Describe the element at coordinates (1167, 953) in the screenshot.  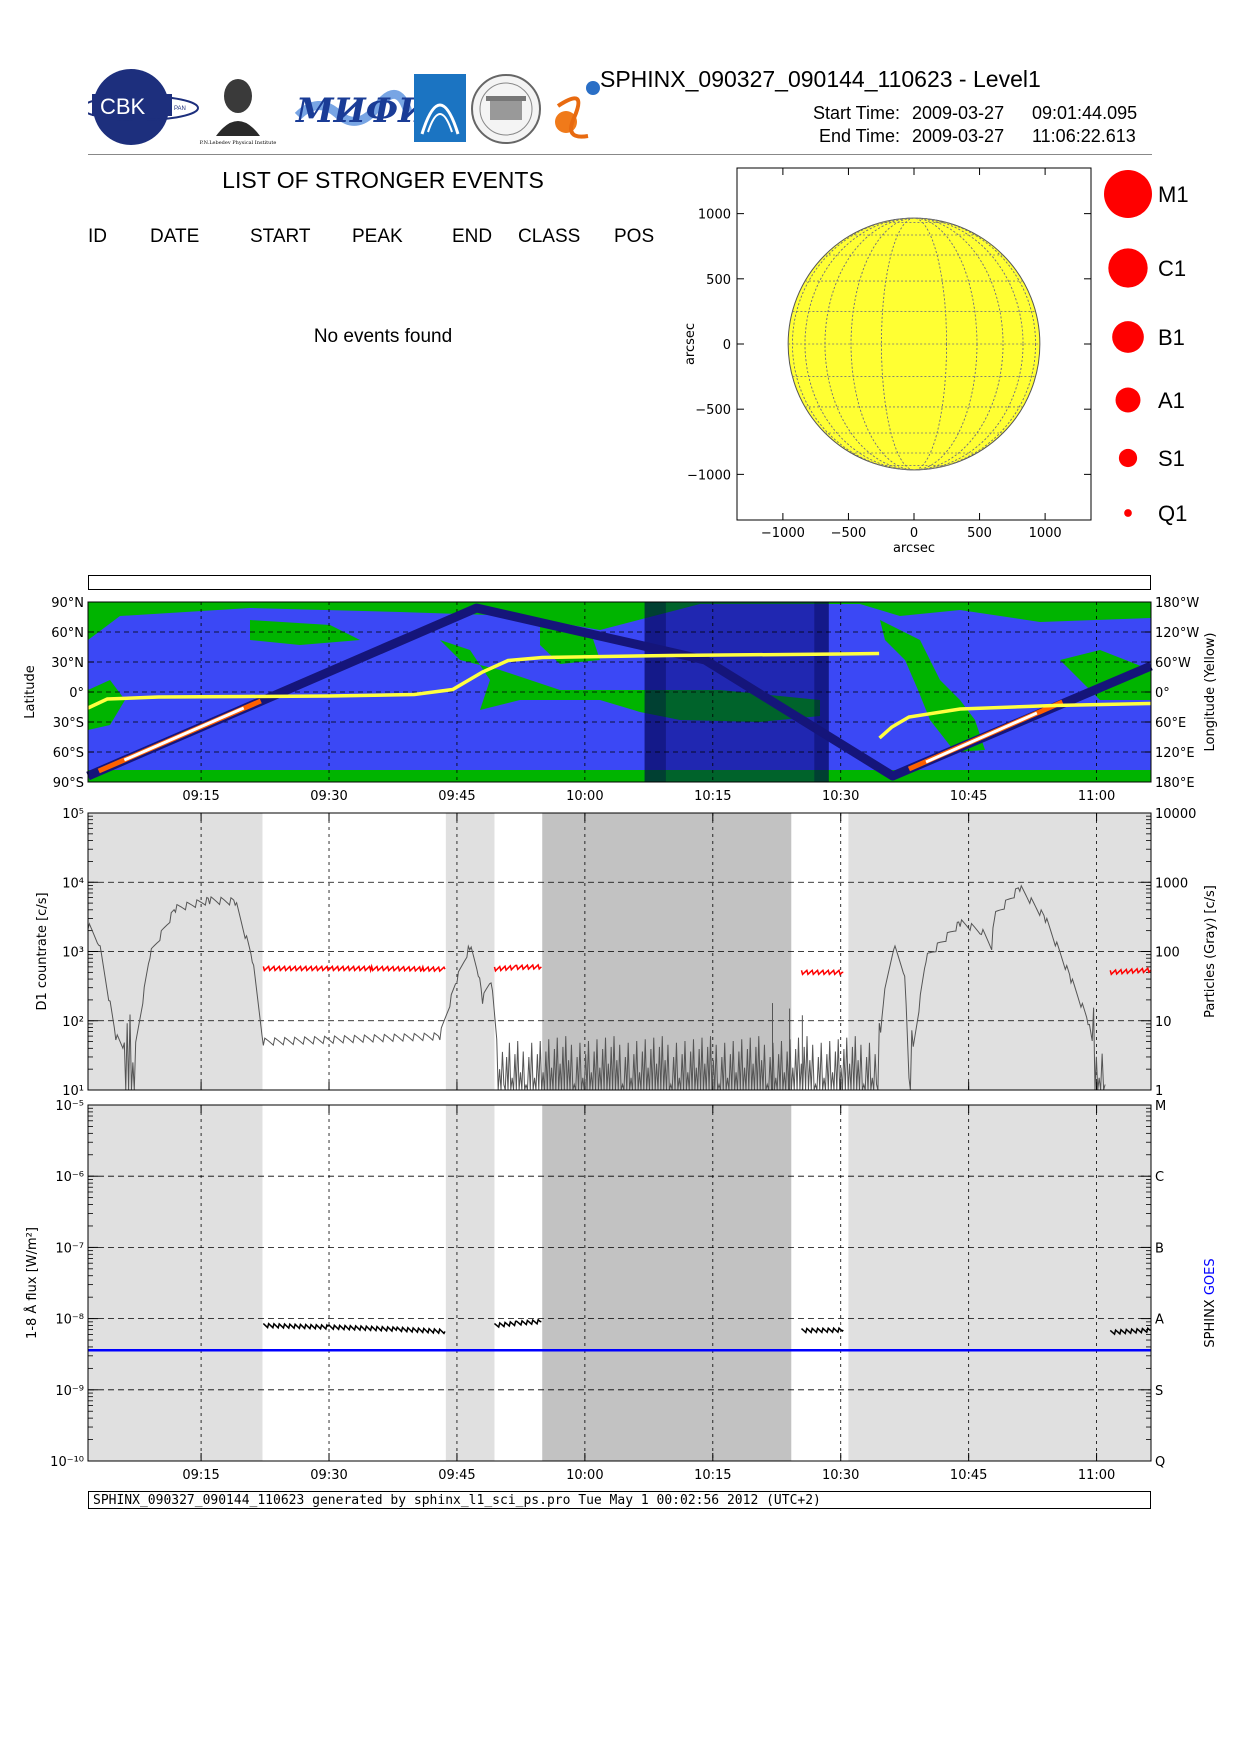
I see `countrate-y2tick-label: 100` at that location.